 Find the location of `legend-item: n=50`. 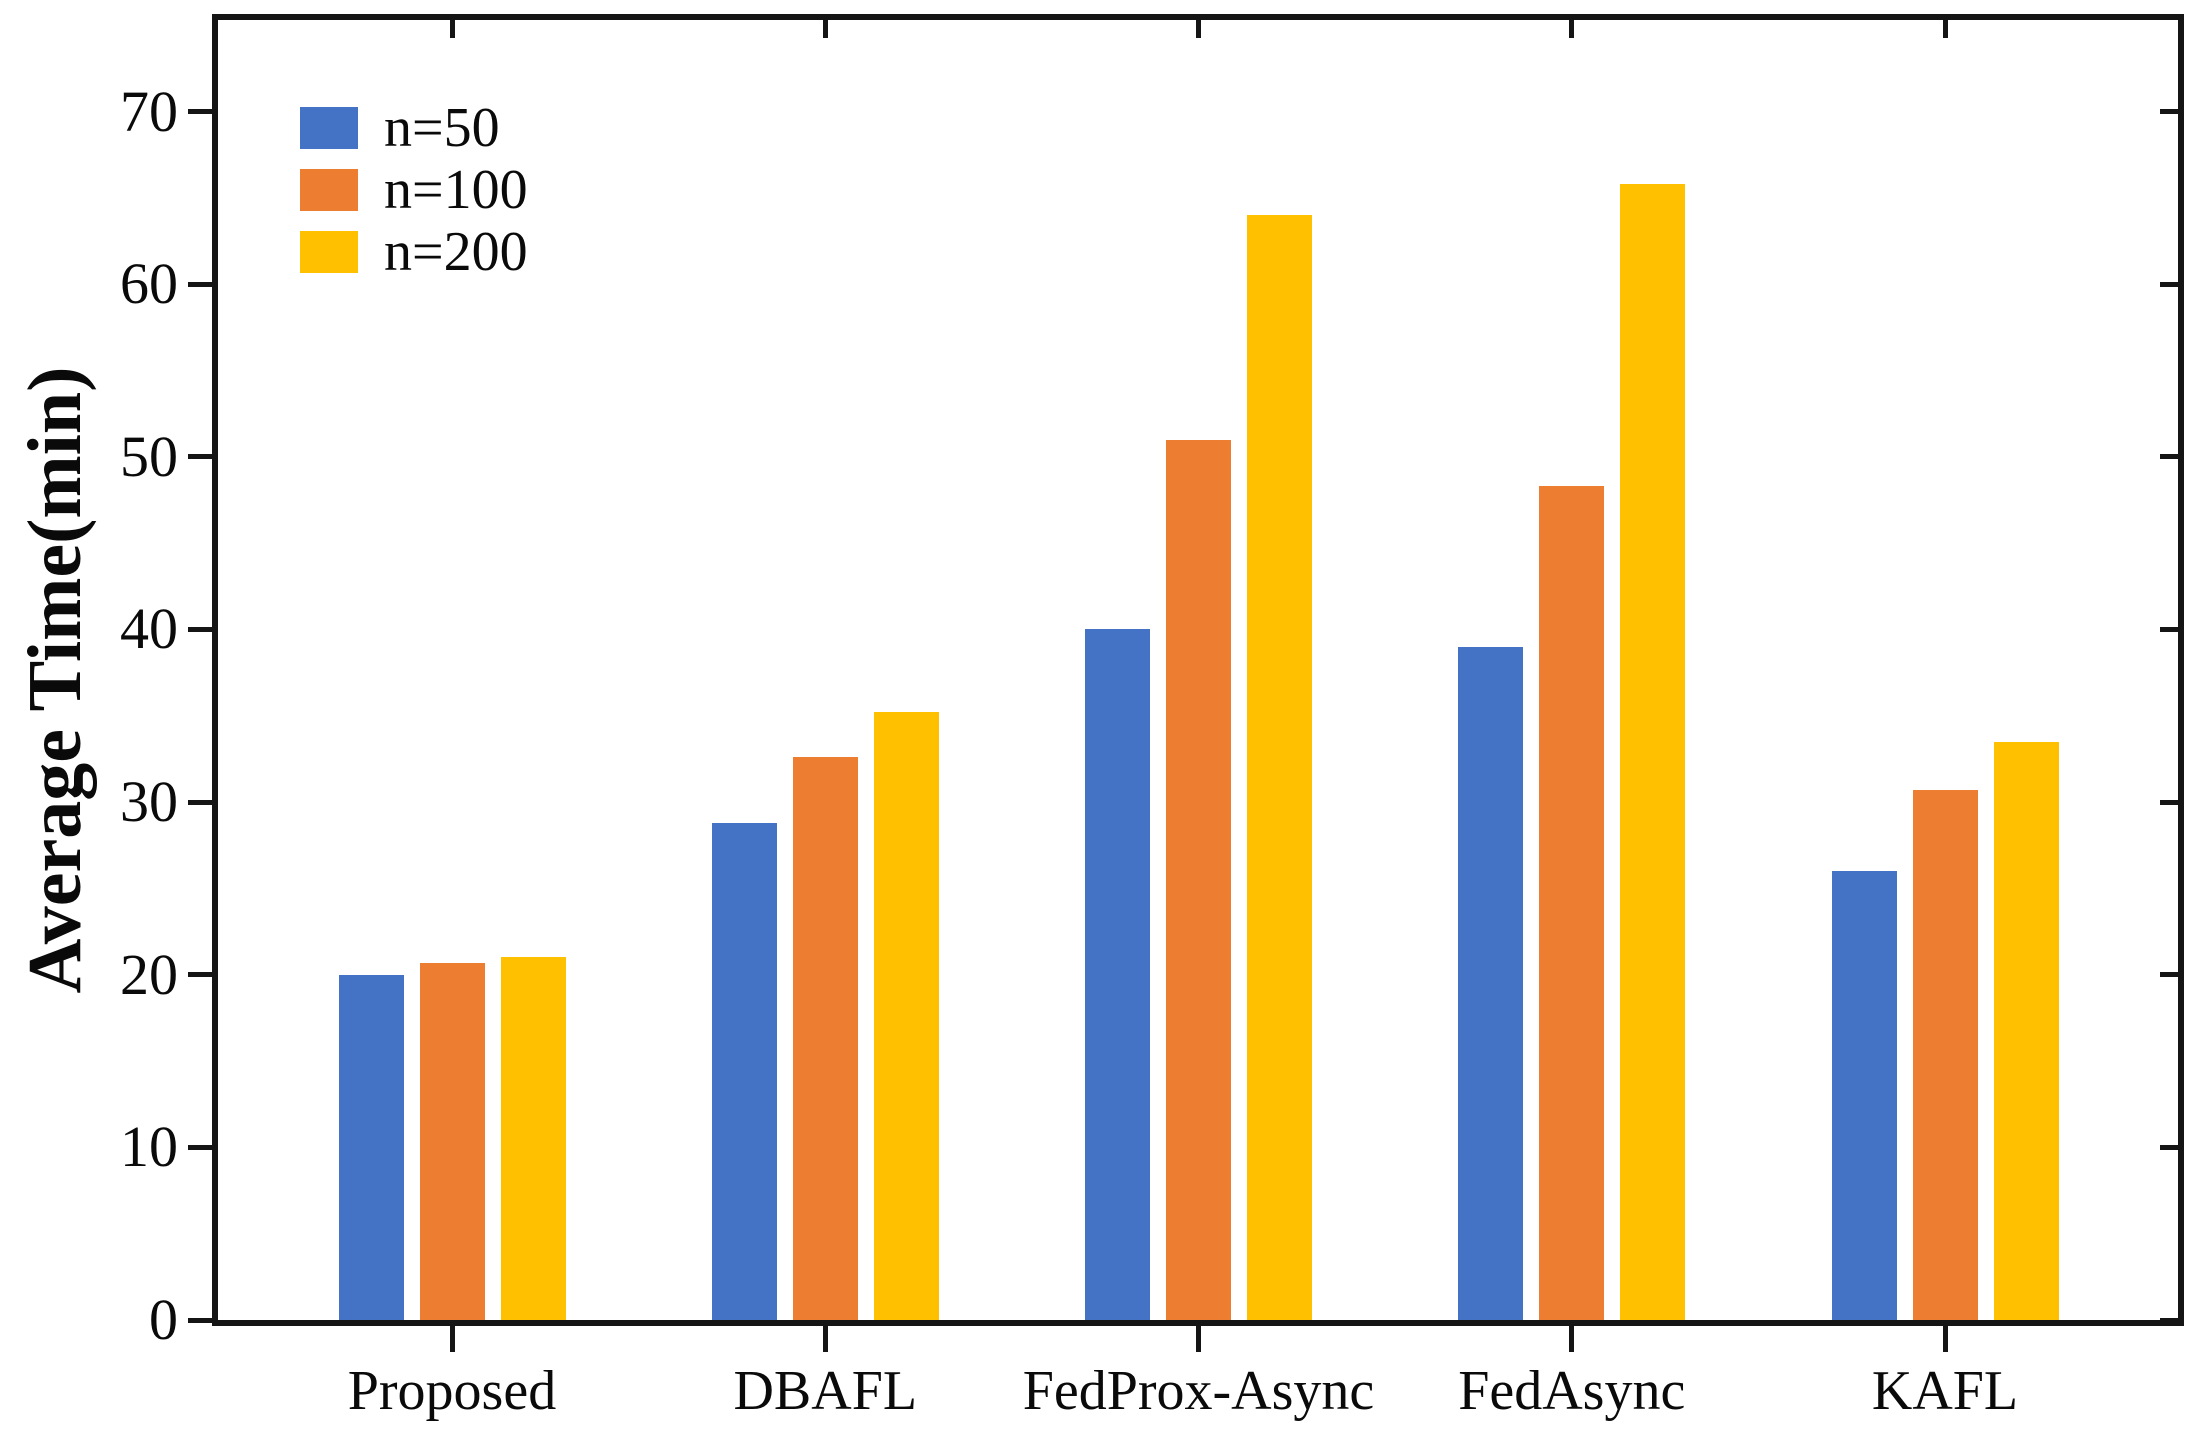

legend-item: n=50 is located at coordinates (414, 128).